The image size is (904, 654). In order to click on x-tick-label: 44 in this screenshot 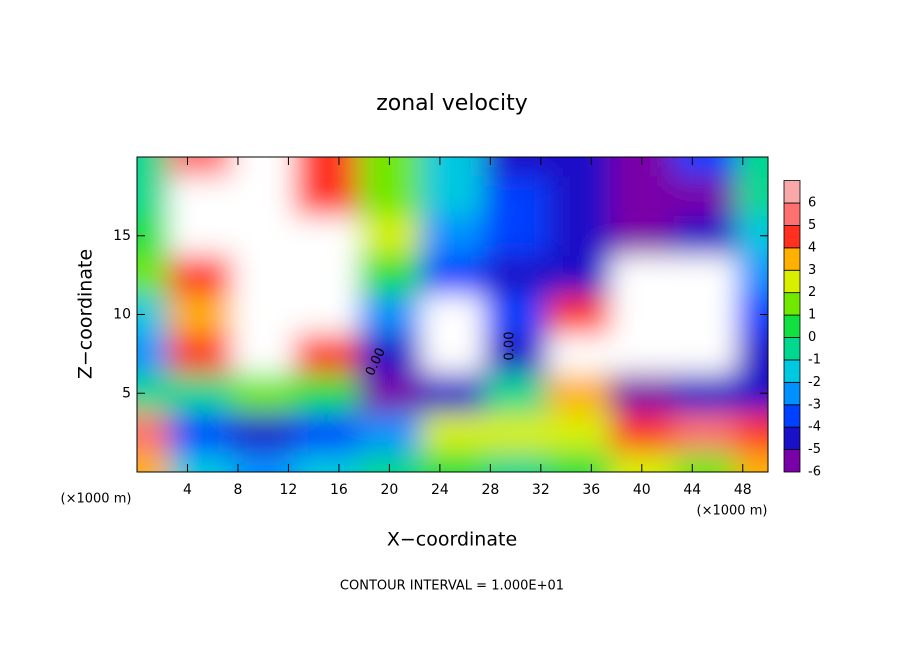, I will do `click(692, 490)`.